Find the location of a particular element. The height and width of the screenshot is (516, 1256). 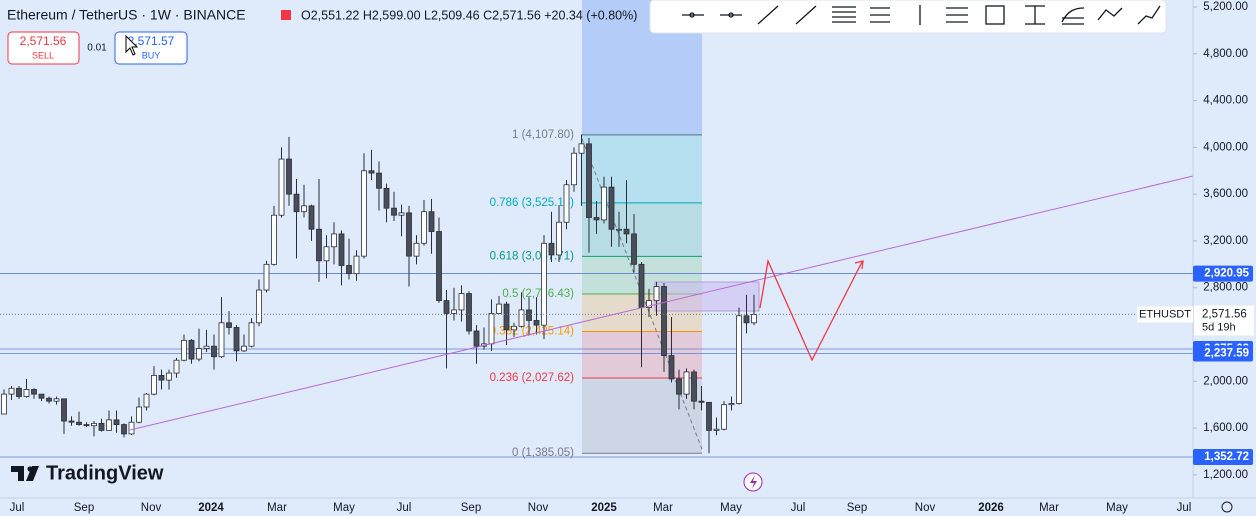

sell-label: SELL is located at coordinates (43, 55).